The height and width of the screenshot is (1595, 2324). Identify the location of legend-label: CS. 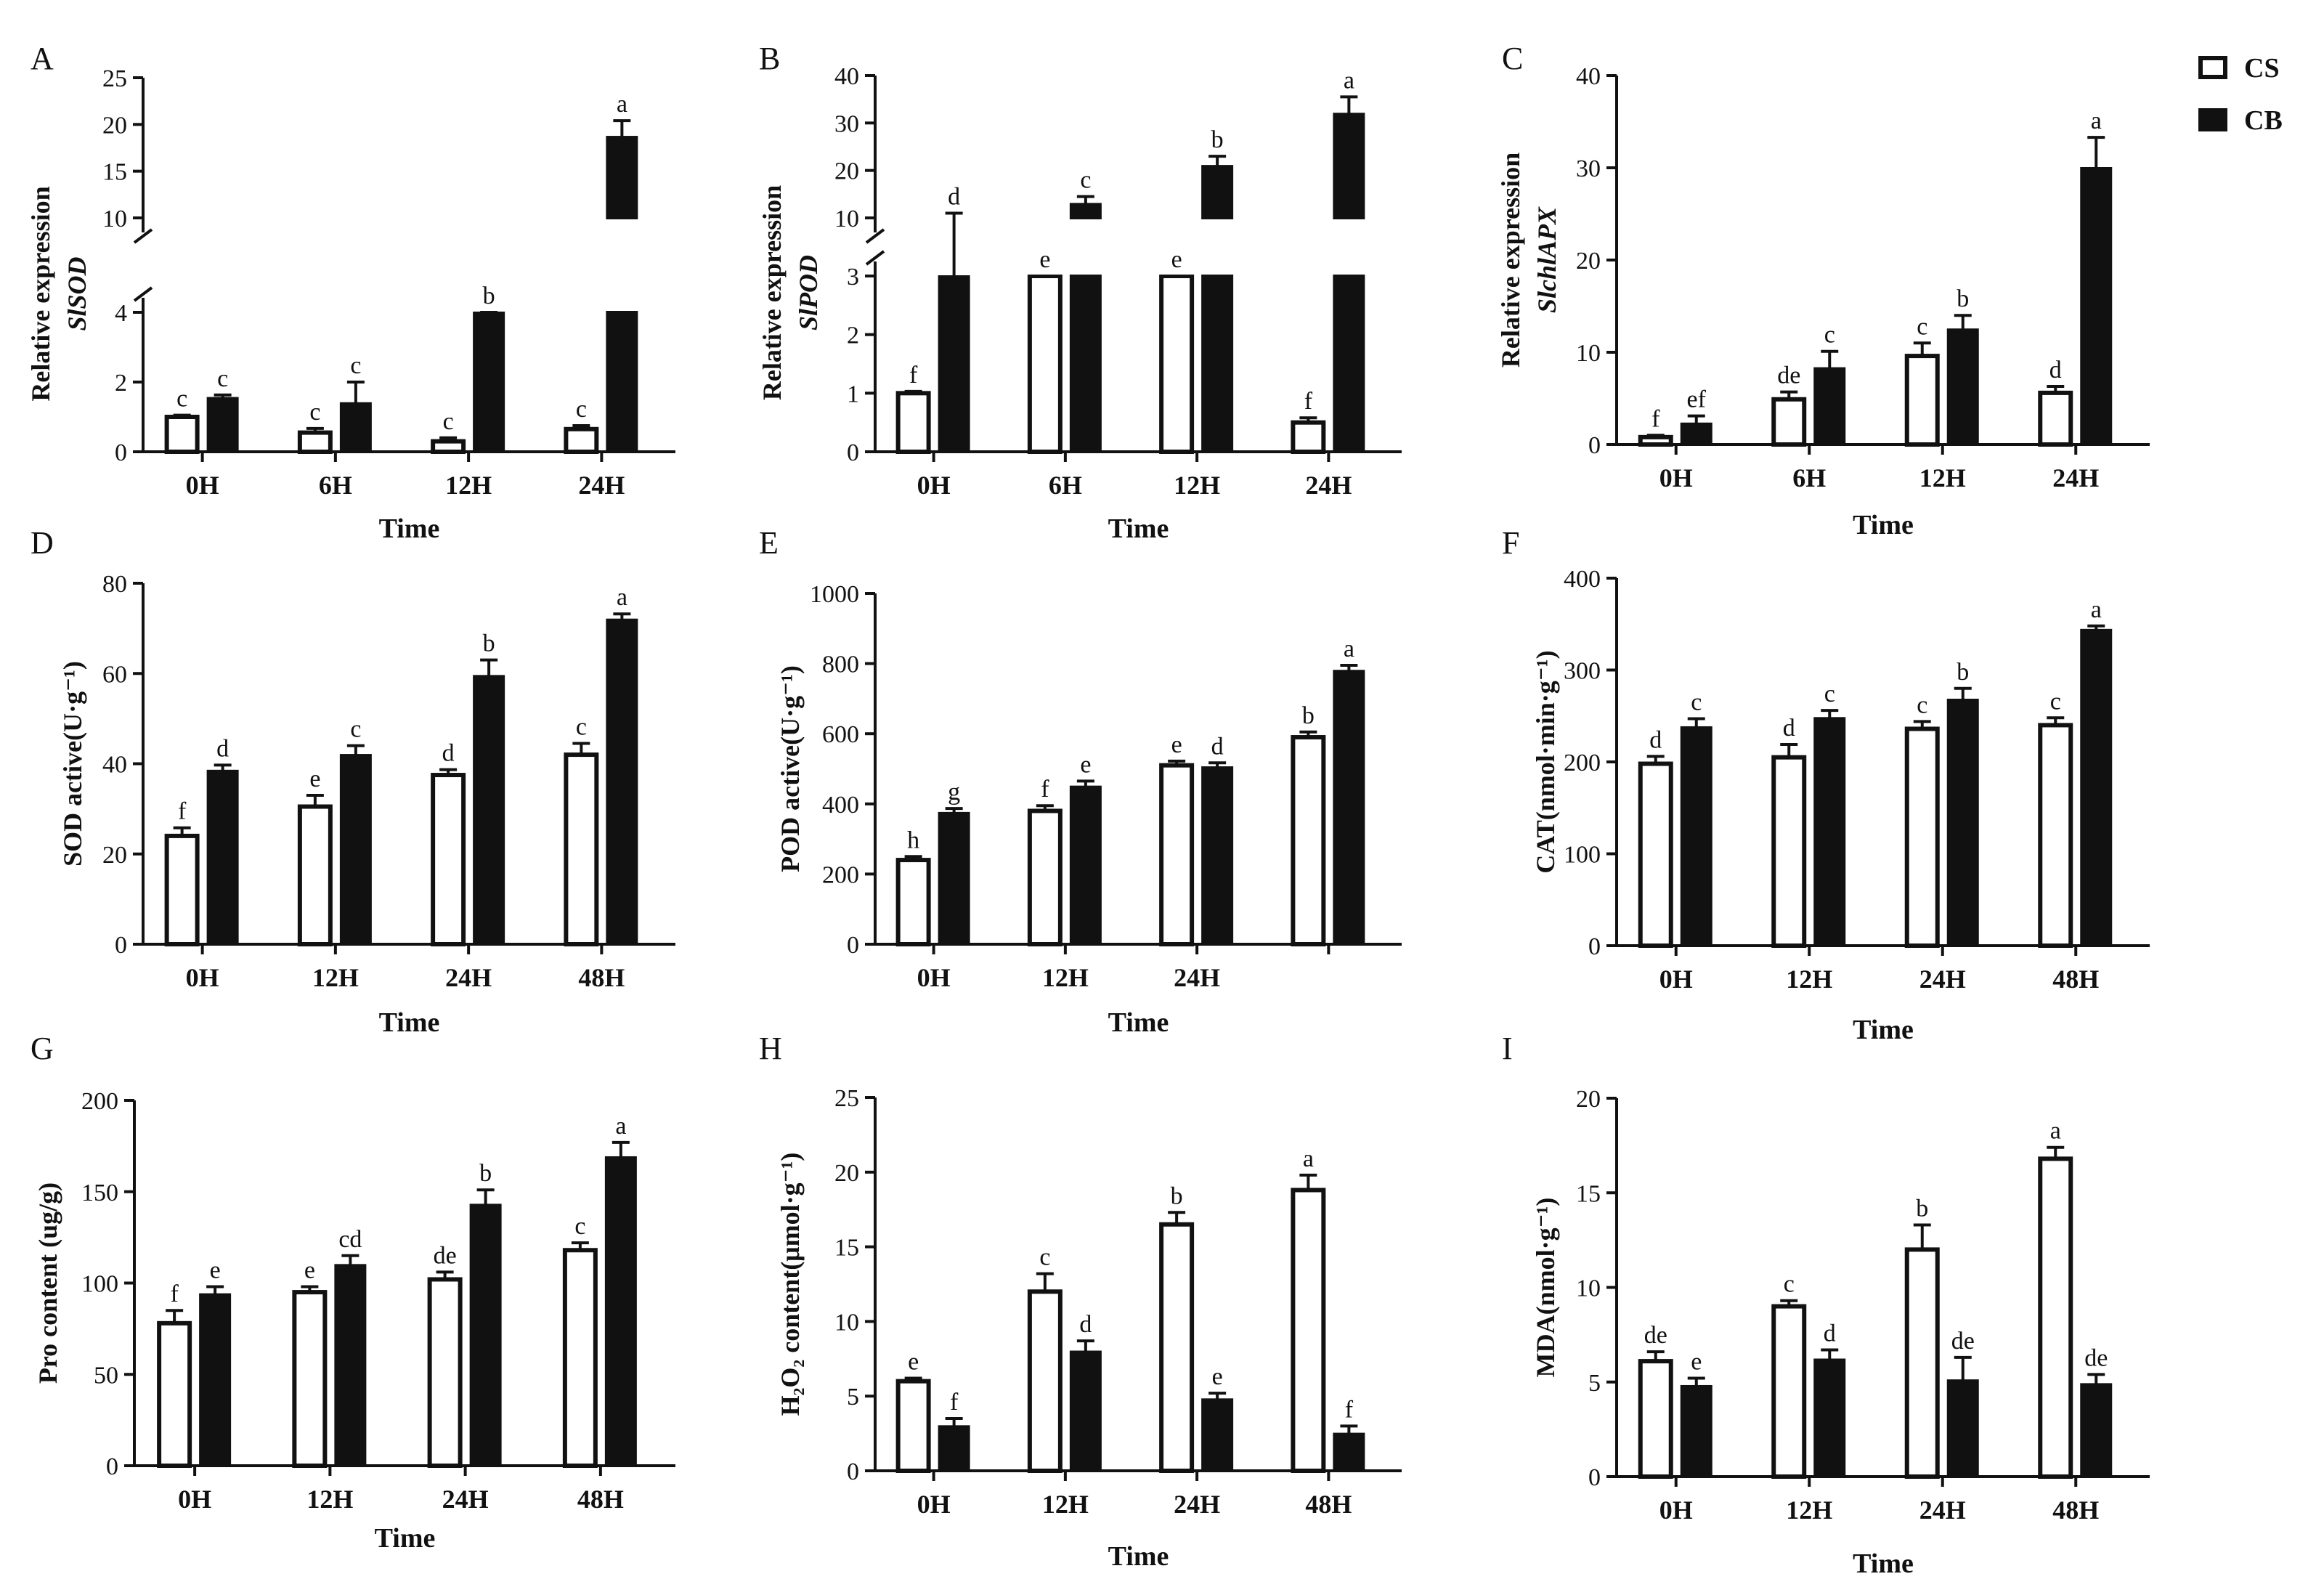
(2262, 68).